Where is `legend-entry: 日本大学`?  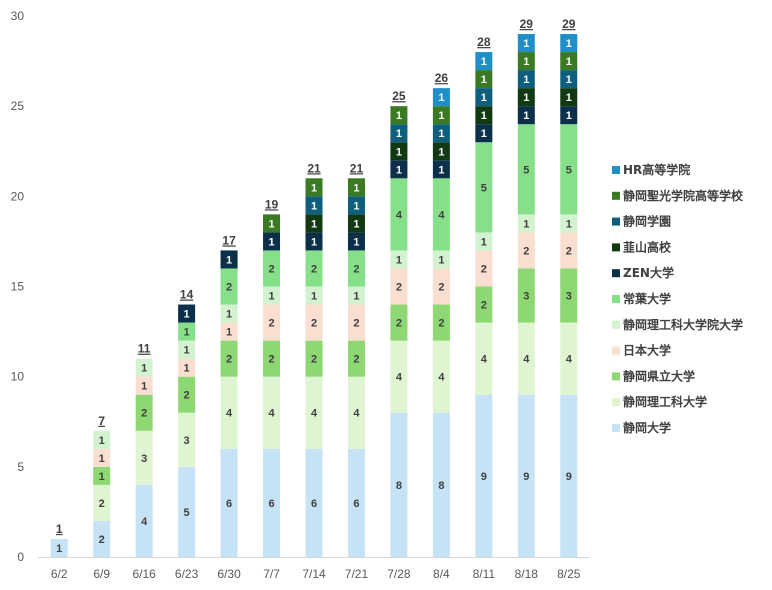 legend-entry: 日本大学 is located at coordinates (647, 350).